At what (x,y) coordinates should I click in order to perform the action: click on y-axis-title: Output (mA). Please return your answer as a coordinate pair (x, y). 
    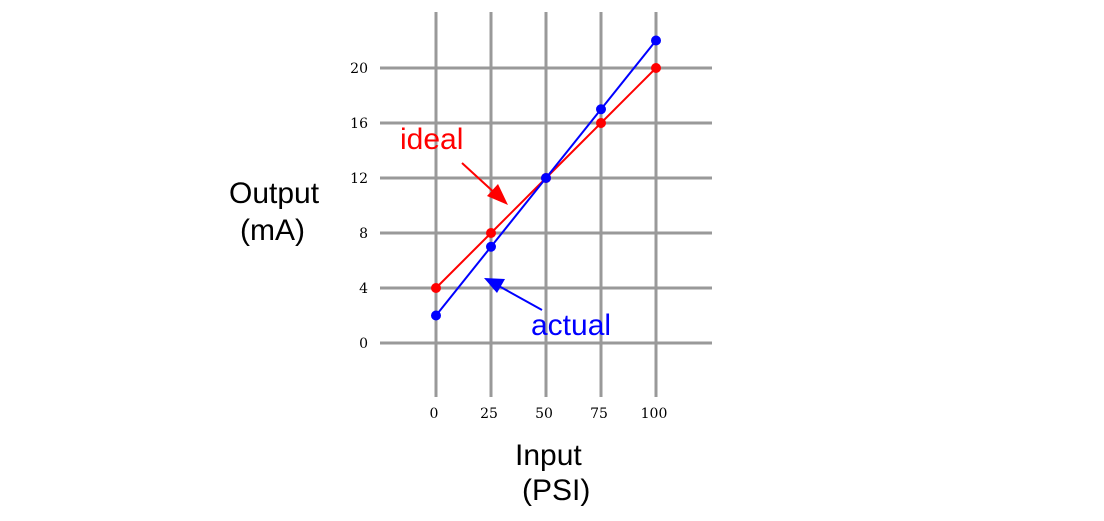
    Looking at the image, I should click on (274, 212).